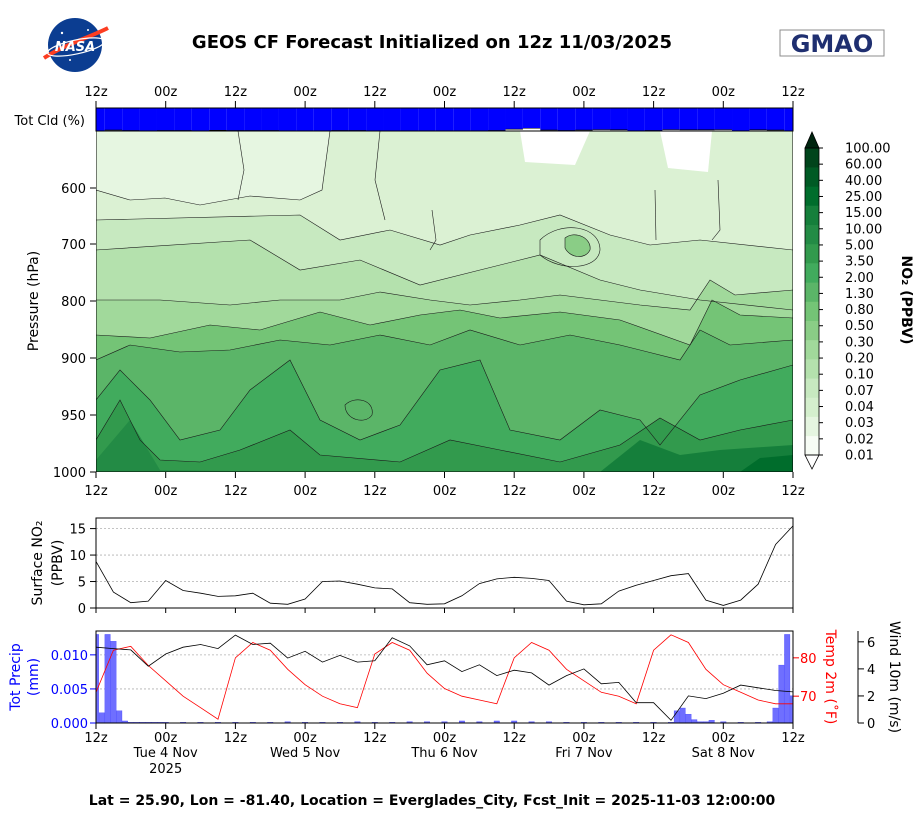 This screenshot has height=819, width=920. I want to click on top-time-axis: 12z 00z 12z 00z 12z 00z 12z 00z 12z 00z 12z, so click(444, 96).